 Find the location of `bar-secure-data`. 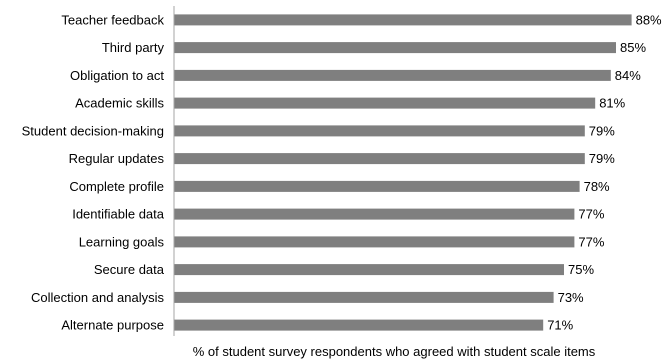

bar-secure-data is located at coordinates (369, 270).